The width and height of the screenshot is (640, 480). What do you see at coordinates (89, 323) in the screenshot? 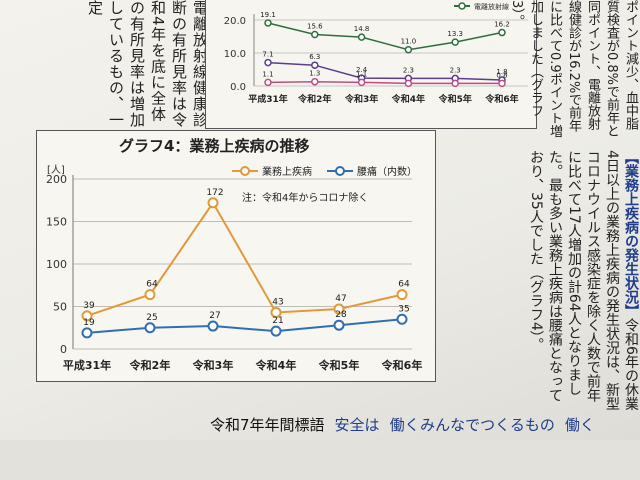
I see `data-label: 19` at bounding box center [89, 323].